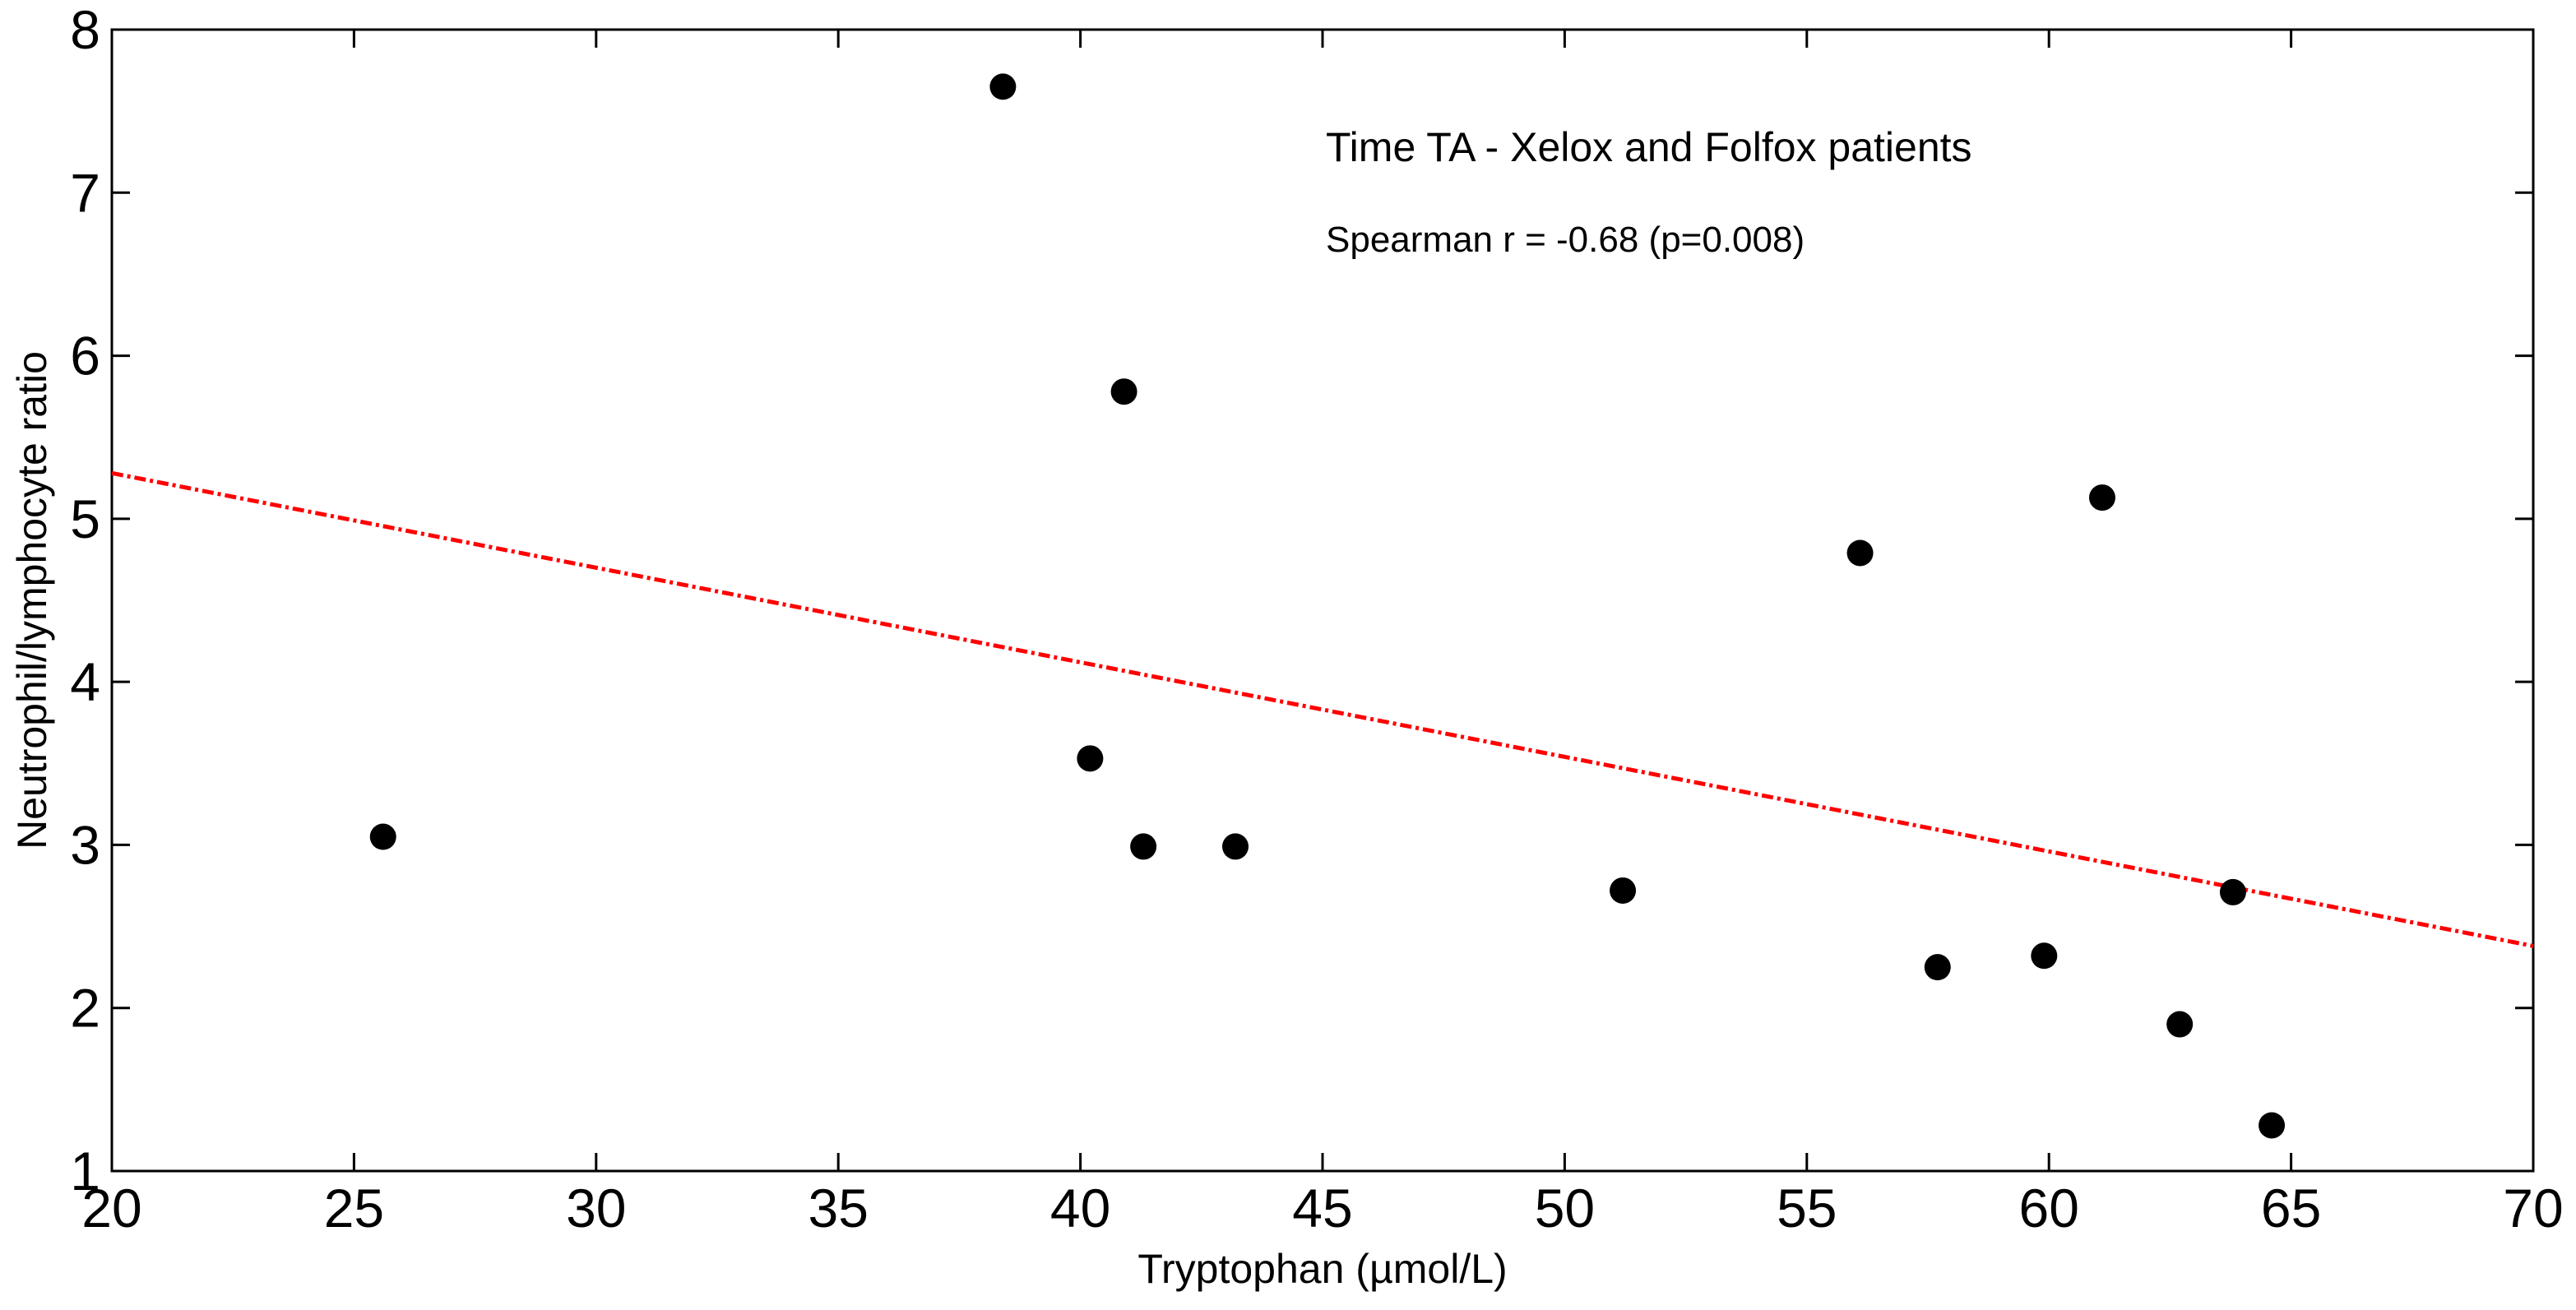 The width and height of the screenshot is (2576, 1310). What do you see at coordinates (1322, 1269) in the screenshot?
I see `x-axis-label: Tryptophan (µmol/L)` at bounding box center [1322, 1269].